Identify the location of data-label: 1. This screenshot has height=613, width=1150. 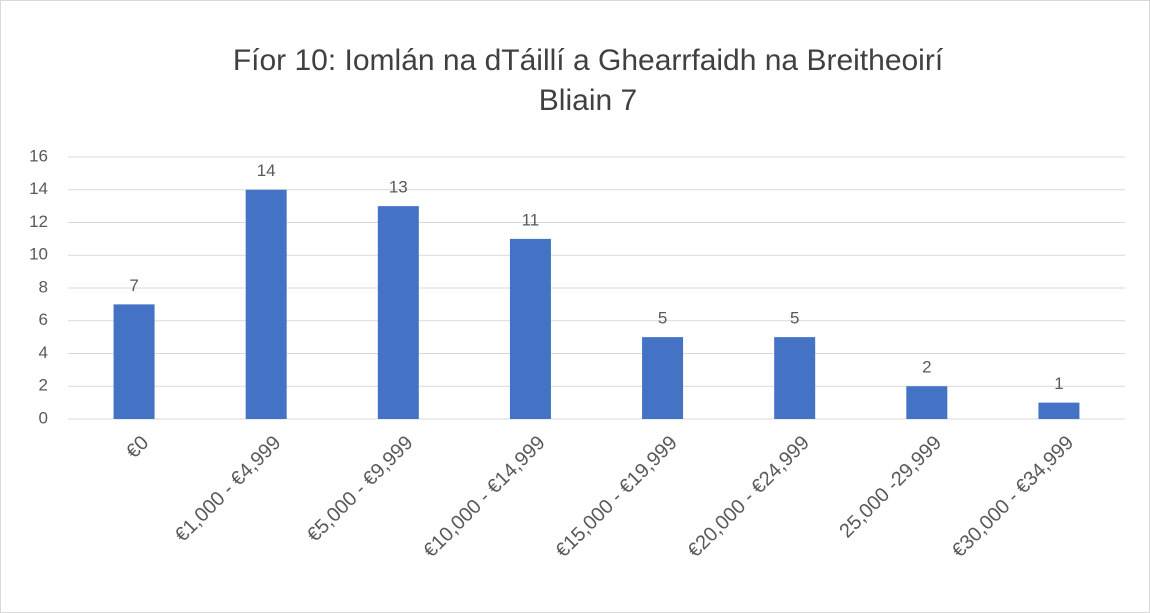
(1058, 383).